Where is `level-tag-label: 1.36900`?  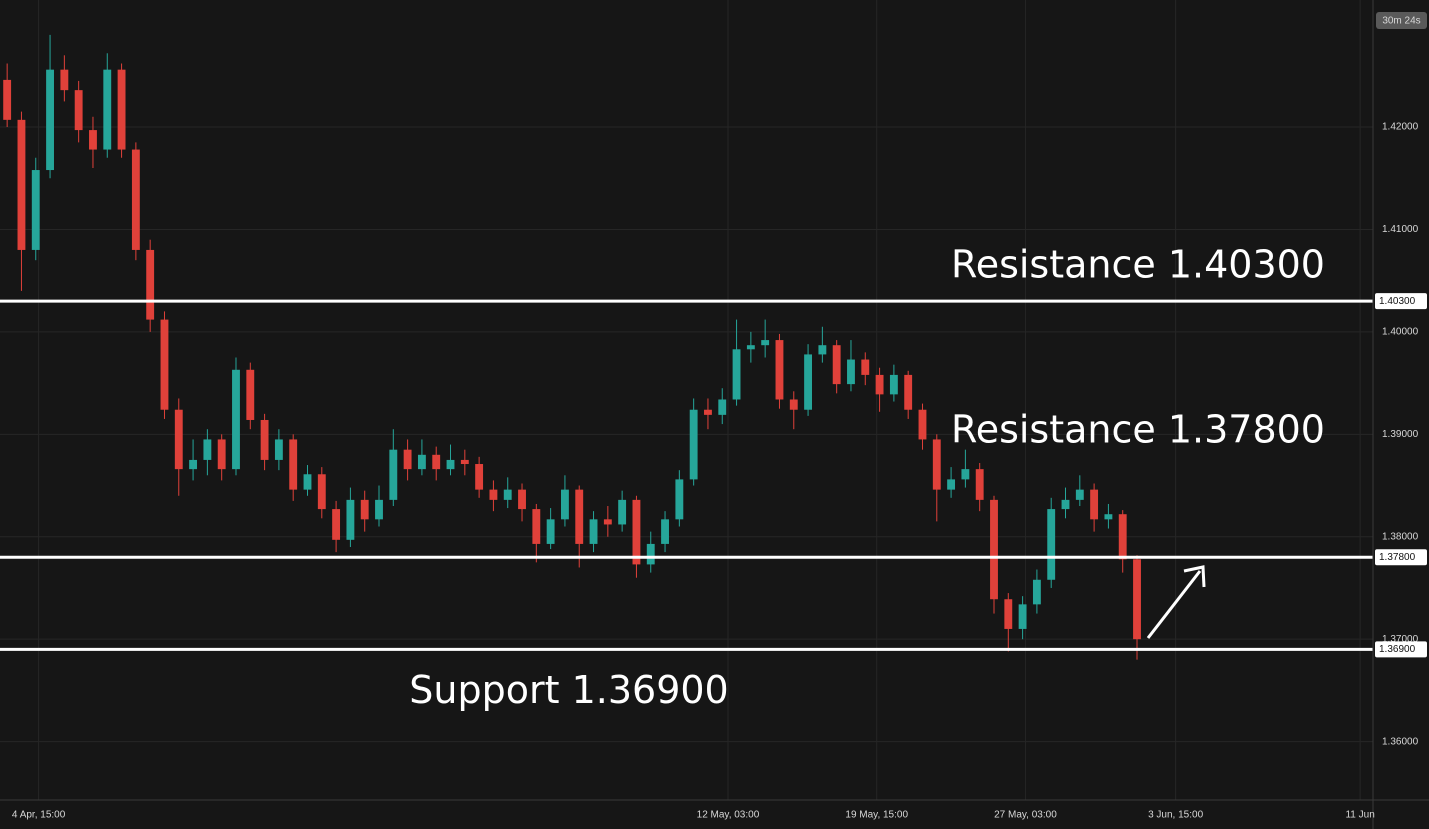 level-tag-label: 1.36900 is located at coordinates (1397, 649).